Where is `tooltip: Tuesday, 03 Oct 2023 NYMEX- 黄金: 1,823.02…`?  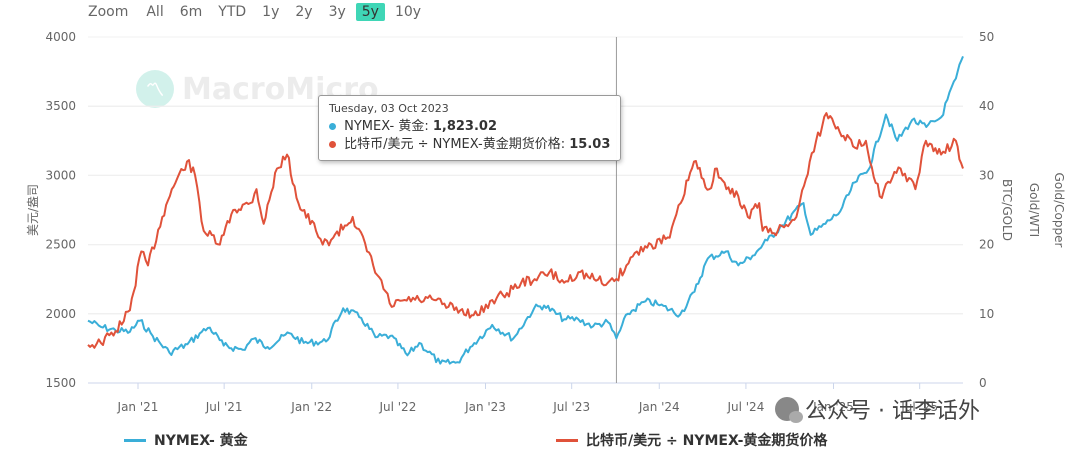 tooltip: Tuesday, 03 Oct 2023 NYMEX- 黄金: 1,823.02… is located at coordinates (470, 128).